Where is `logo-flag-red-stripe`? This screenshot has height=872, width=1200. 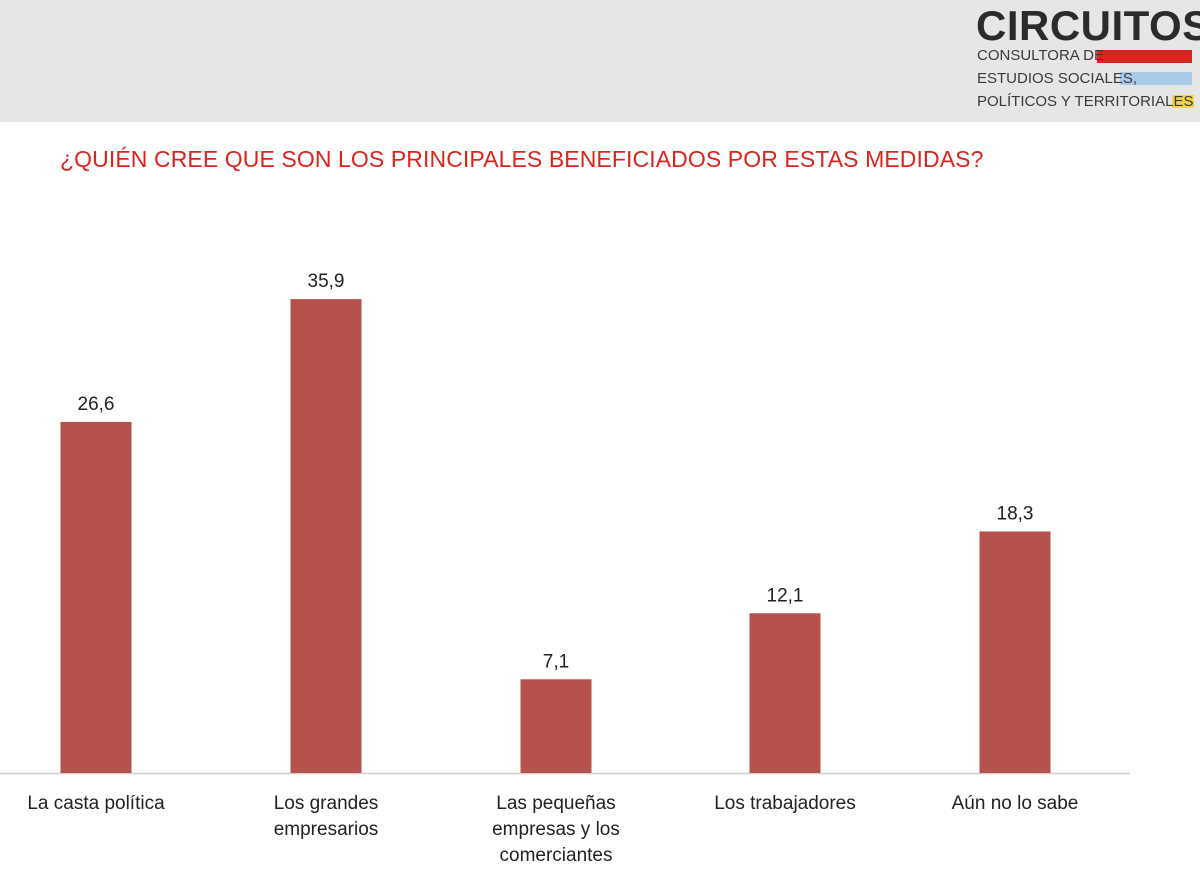 logo-flag-red-stripe is located at coordinates (1144, 56).